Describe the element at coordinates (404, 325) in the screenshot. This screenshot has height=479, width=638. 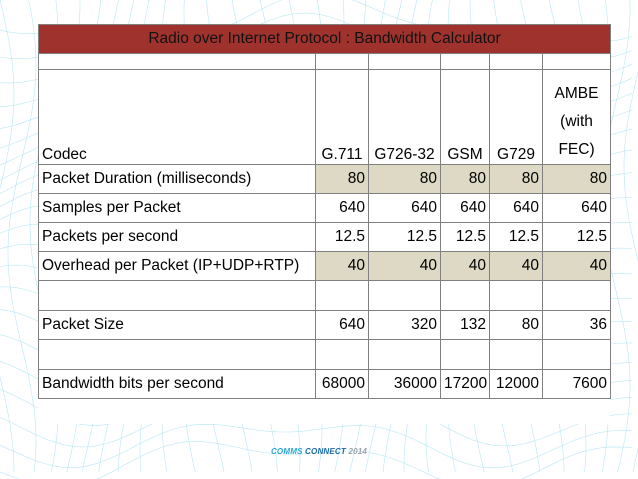
I see `cell-value: 320` at that location.